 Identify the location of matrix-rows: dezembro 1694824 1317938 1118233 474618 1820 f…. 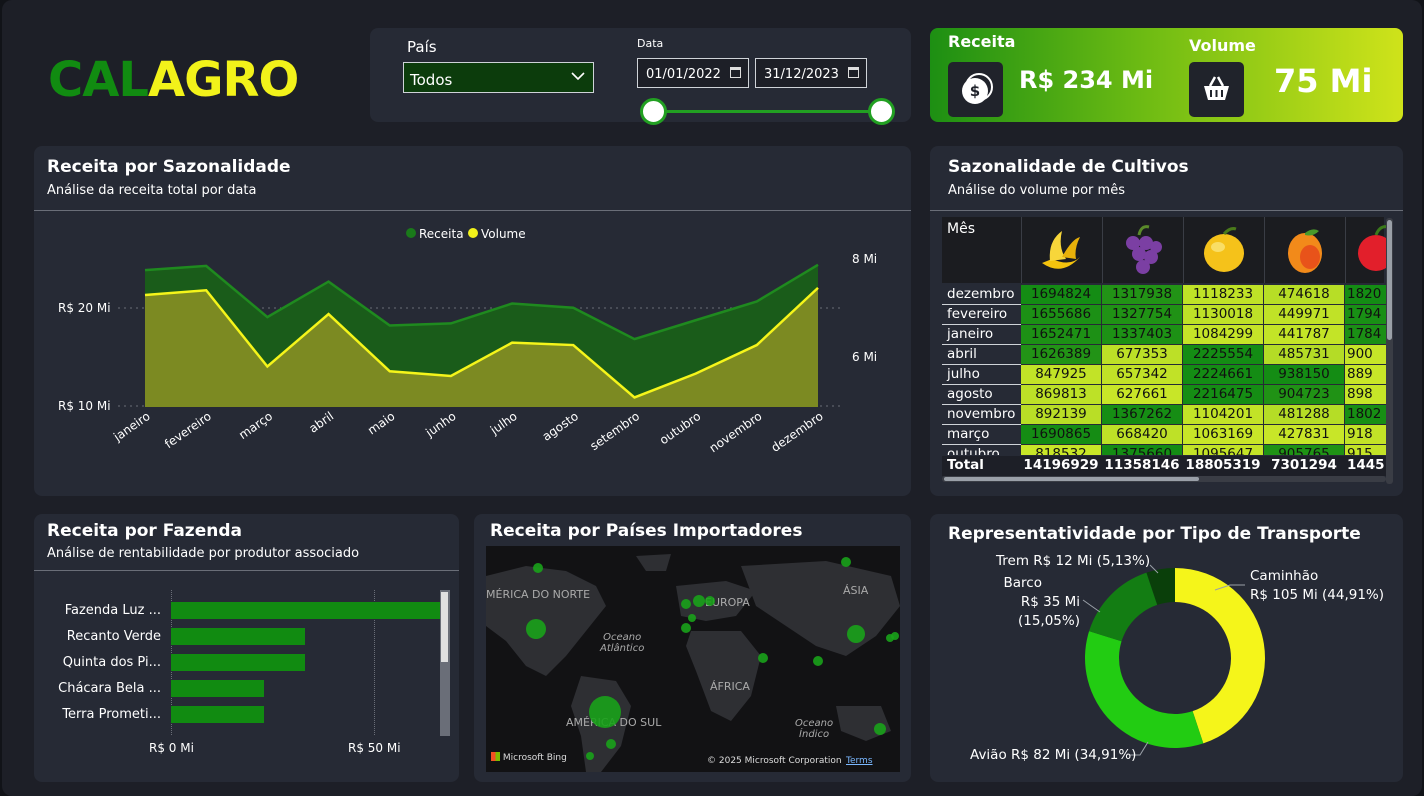
(1164, 370).